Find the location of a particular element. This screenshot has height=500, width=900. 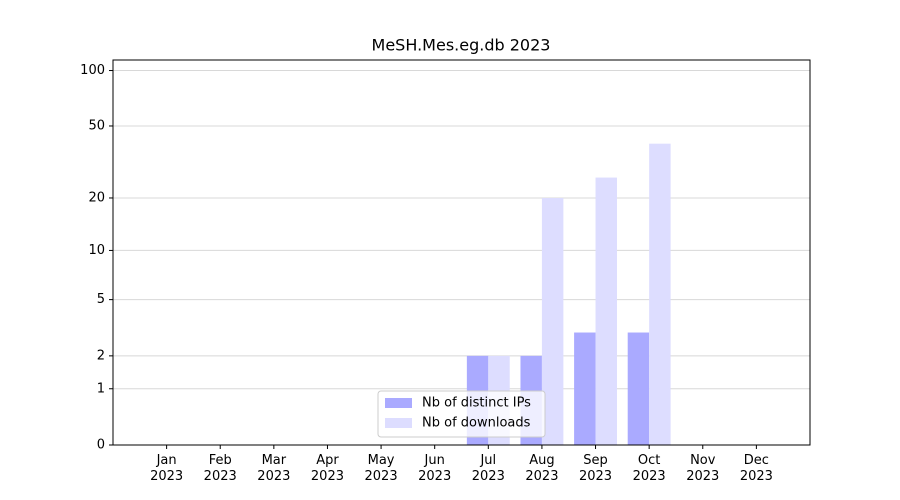

y-tick-label: 5 is located at coordinates (101, 299).